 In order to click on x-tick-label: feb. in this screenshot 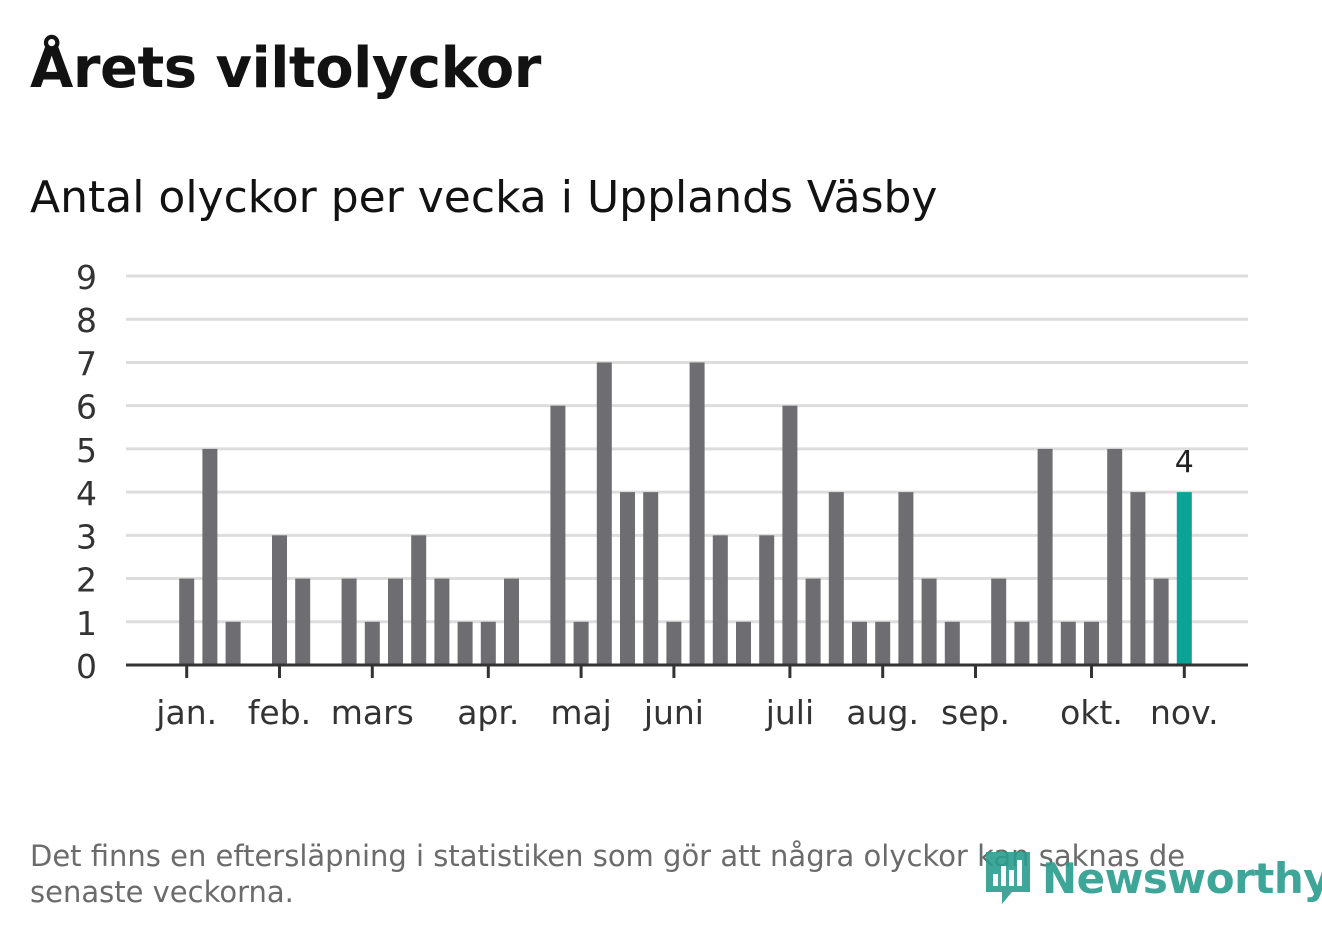, I will do `click(279, 712)`.